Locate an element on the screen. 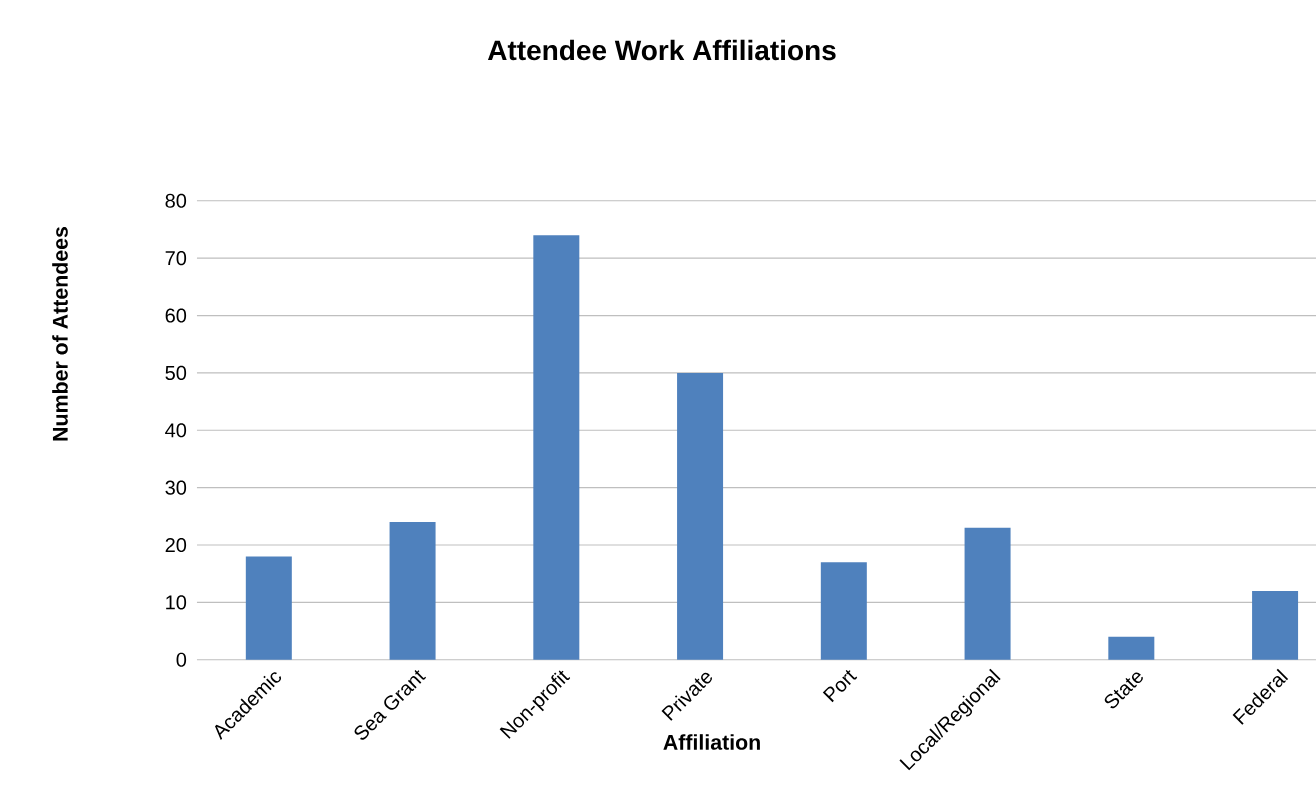 This screenshot has height=790, width=1316. chart-title: Attendee Work Affiliations is located at coordinates (661, 50).